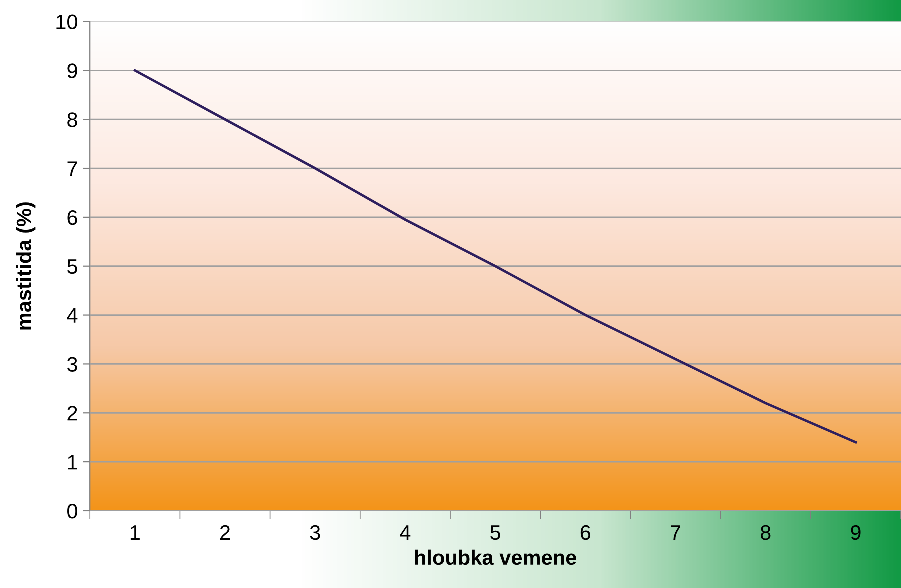 The height and width of the screenshot is (588, 901). I want to click on y-tick-label: 10, so click(67, 22).